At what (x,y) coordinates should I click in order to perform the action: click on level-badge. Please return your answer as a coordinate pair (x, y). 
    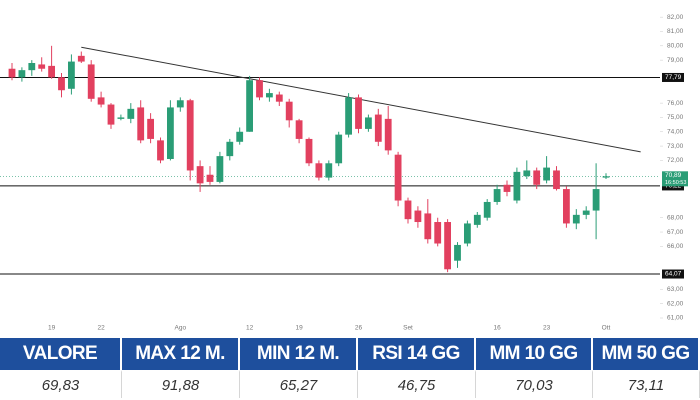
    Looking at the image, I should click on (673, 274).